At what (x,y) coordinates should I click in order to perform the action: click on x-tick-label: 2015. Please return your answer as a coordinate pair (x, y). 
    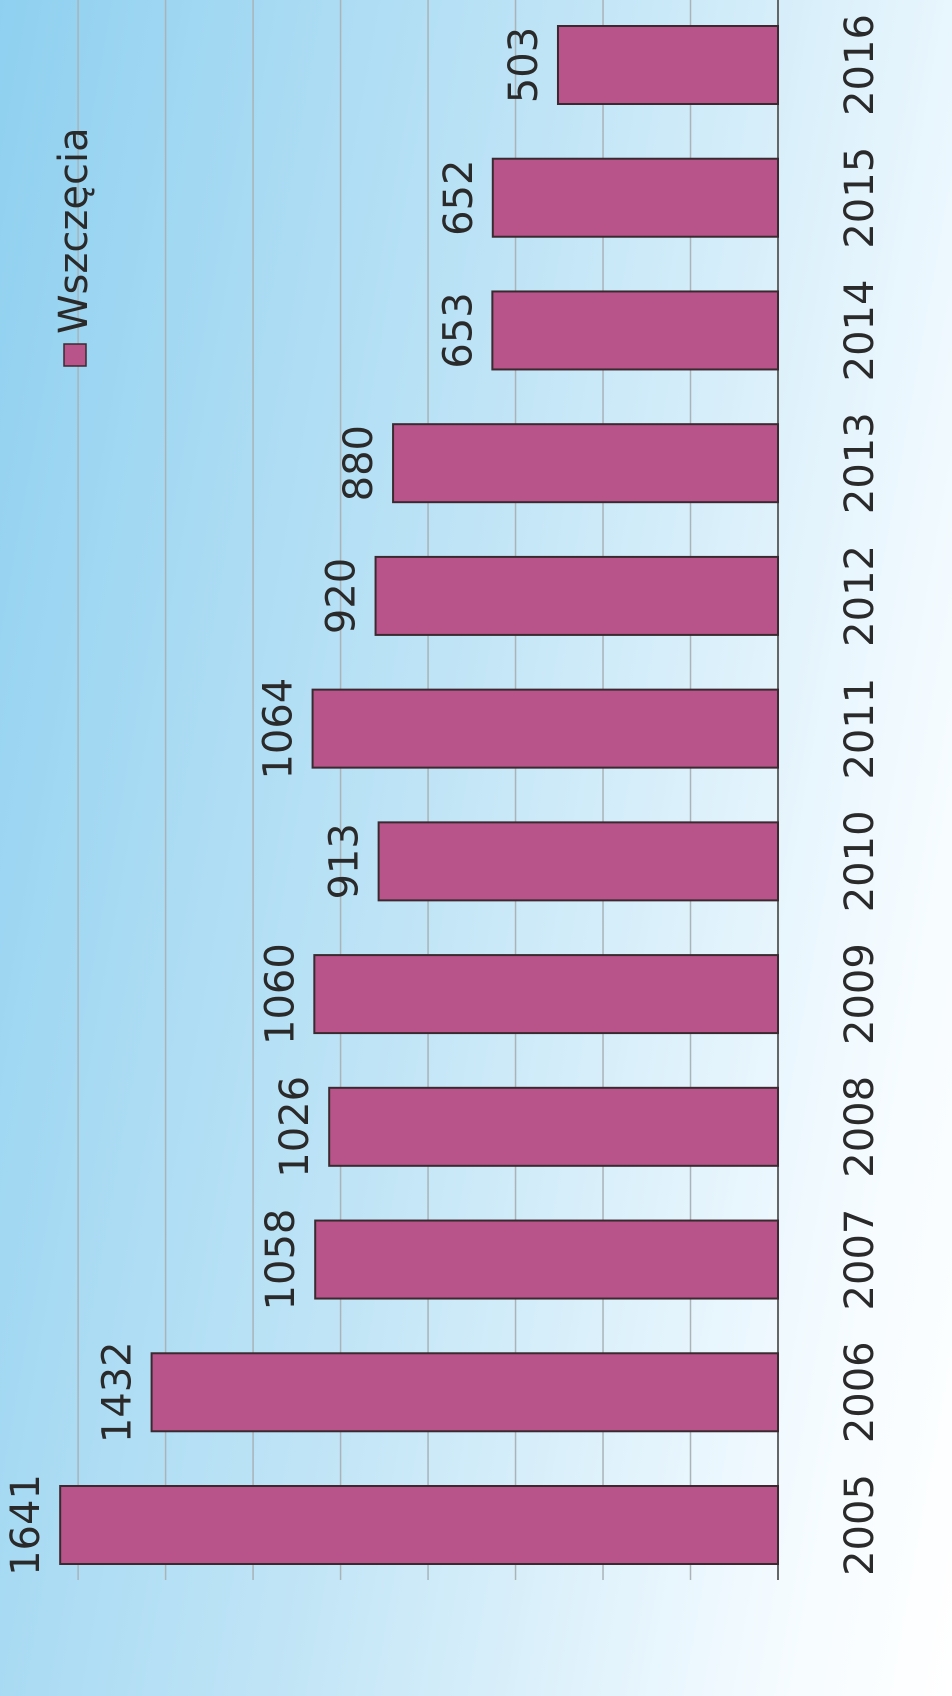
    Looking at the image, I should click on (860, 198).